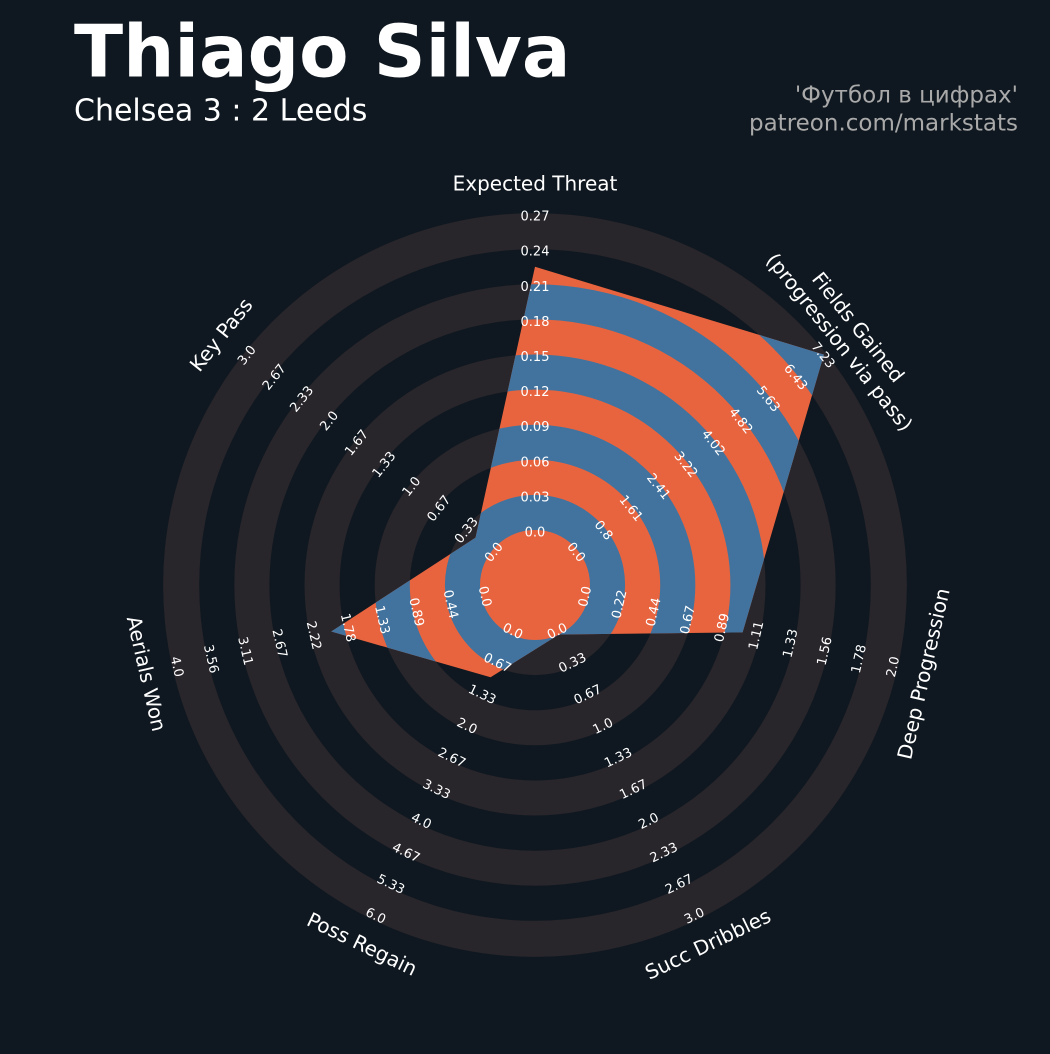  Describe the element at coordinates (535, 392) in the screenshot. I see `tick-label: 0.12` at that location.